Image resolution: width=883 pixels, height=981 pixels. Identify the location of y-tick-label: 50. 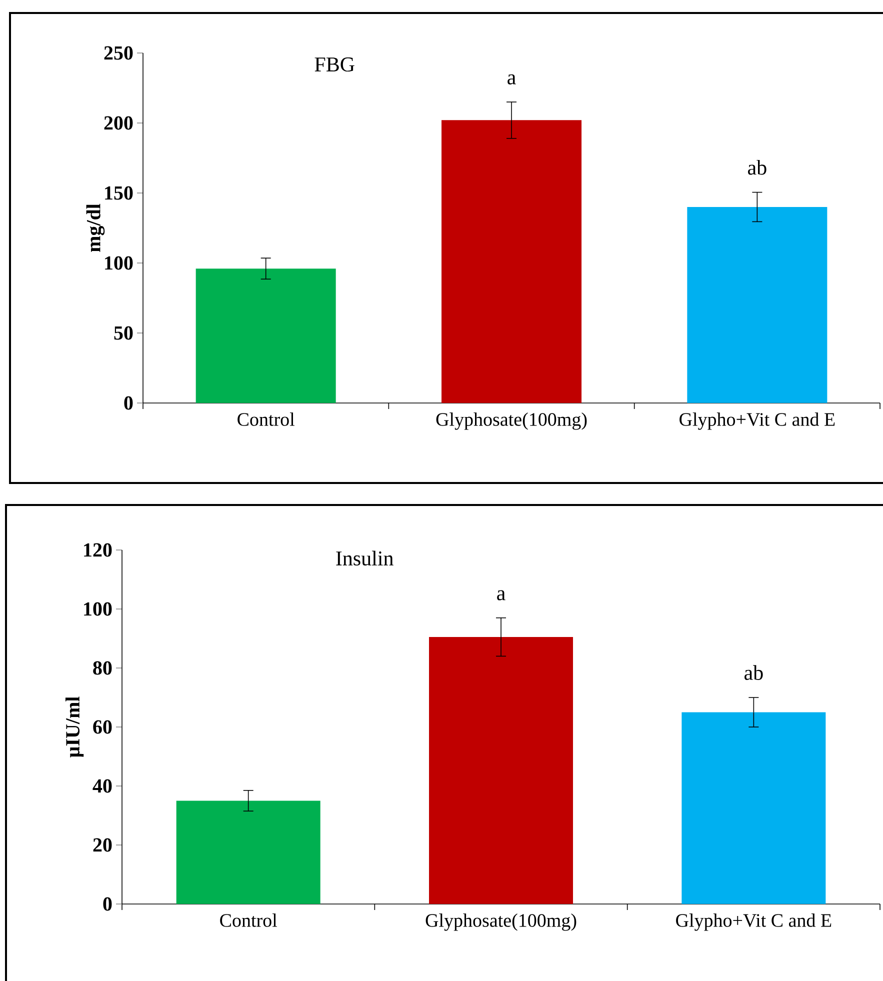
(123, 333).